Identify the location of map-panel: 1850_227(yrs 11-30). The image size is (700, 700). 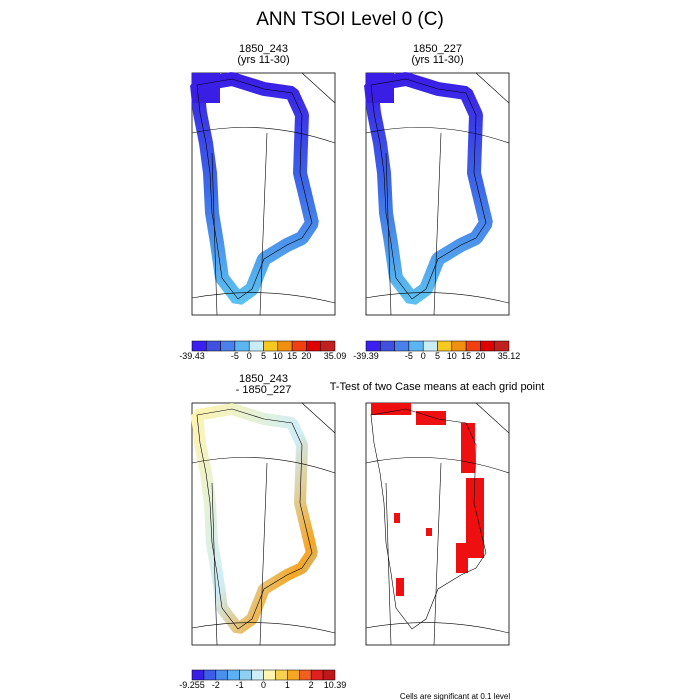
(437, 179).